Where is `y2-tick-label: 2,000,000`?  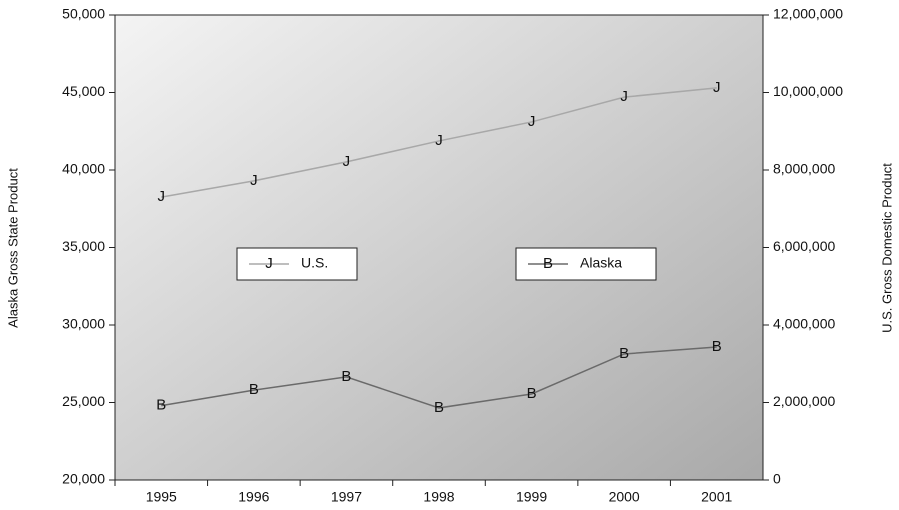
y2-tick-label: 2,000,000 is located at coordinates (804, 401).